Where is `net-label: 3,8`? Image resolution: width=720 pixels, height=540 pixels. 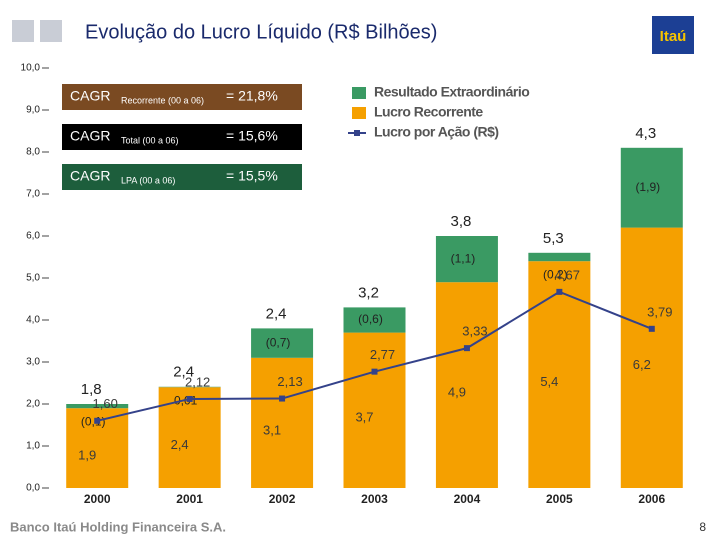 net-label: 3,8 is located at coordinates (460, 221).